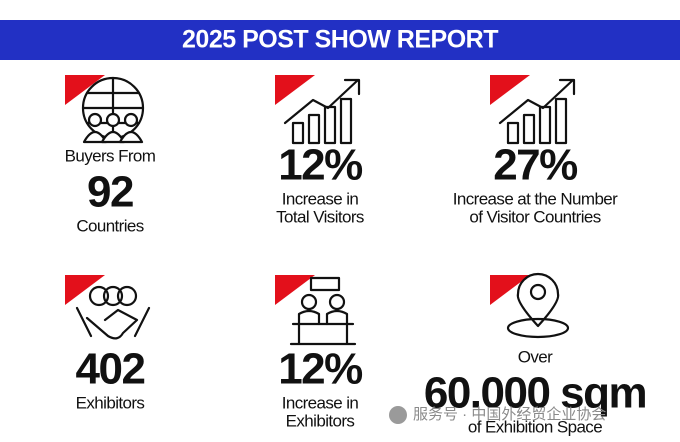  What do you see at coordinates (509, 414) in the screenshot?
I see `watermark-text: 服务号 · 中国外经贸企业协会` at bounding box center [509, 414].